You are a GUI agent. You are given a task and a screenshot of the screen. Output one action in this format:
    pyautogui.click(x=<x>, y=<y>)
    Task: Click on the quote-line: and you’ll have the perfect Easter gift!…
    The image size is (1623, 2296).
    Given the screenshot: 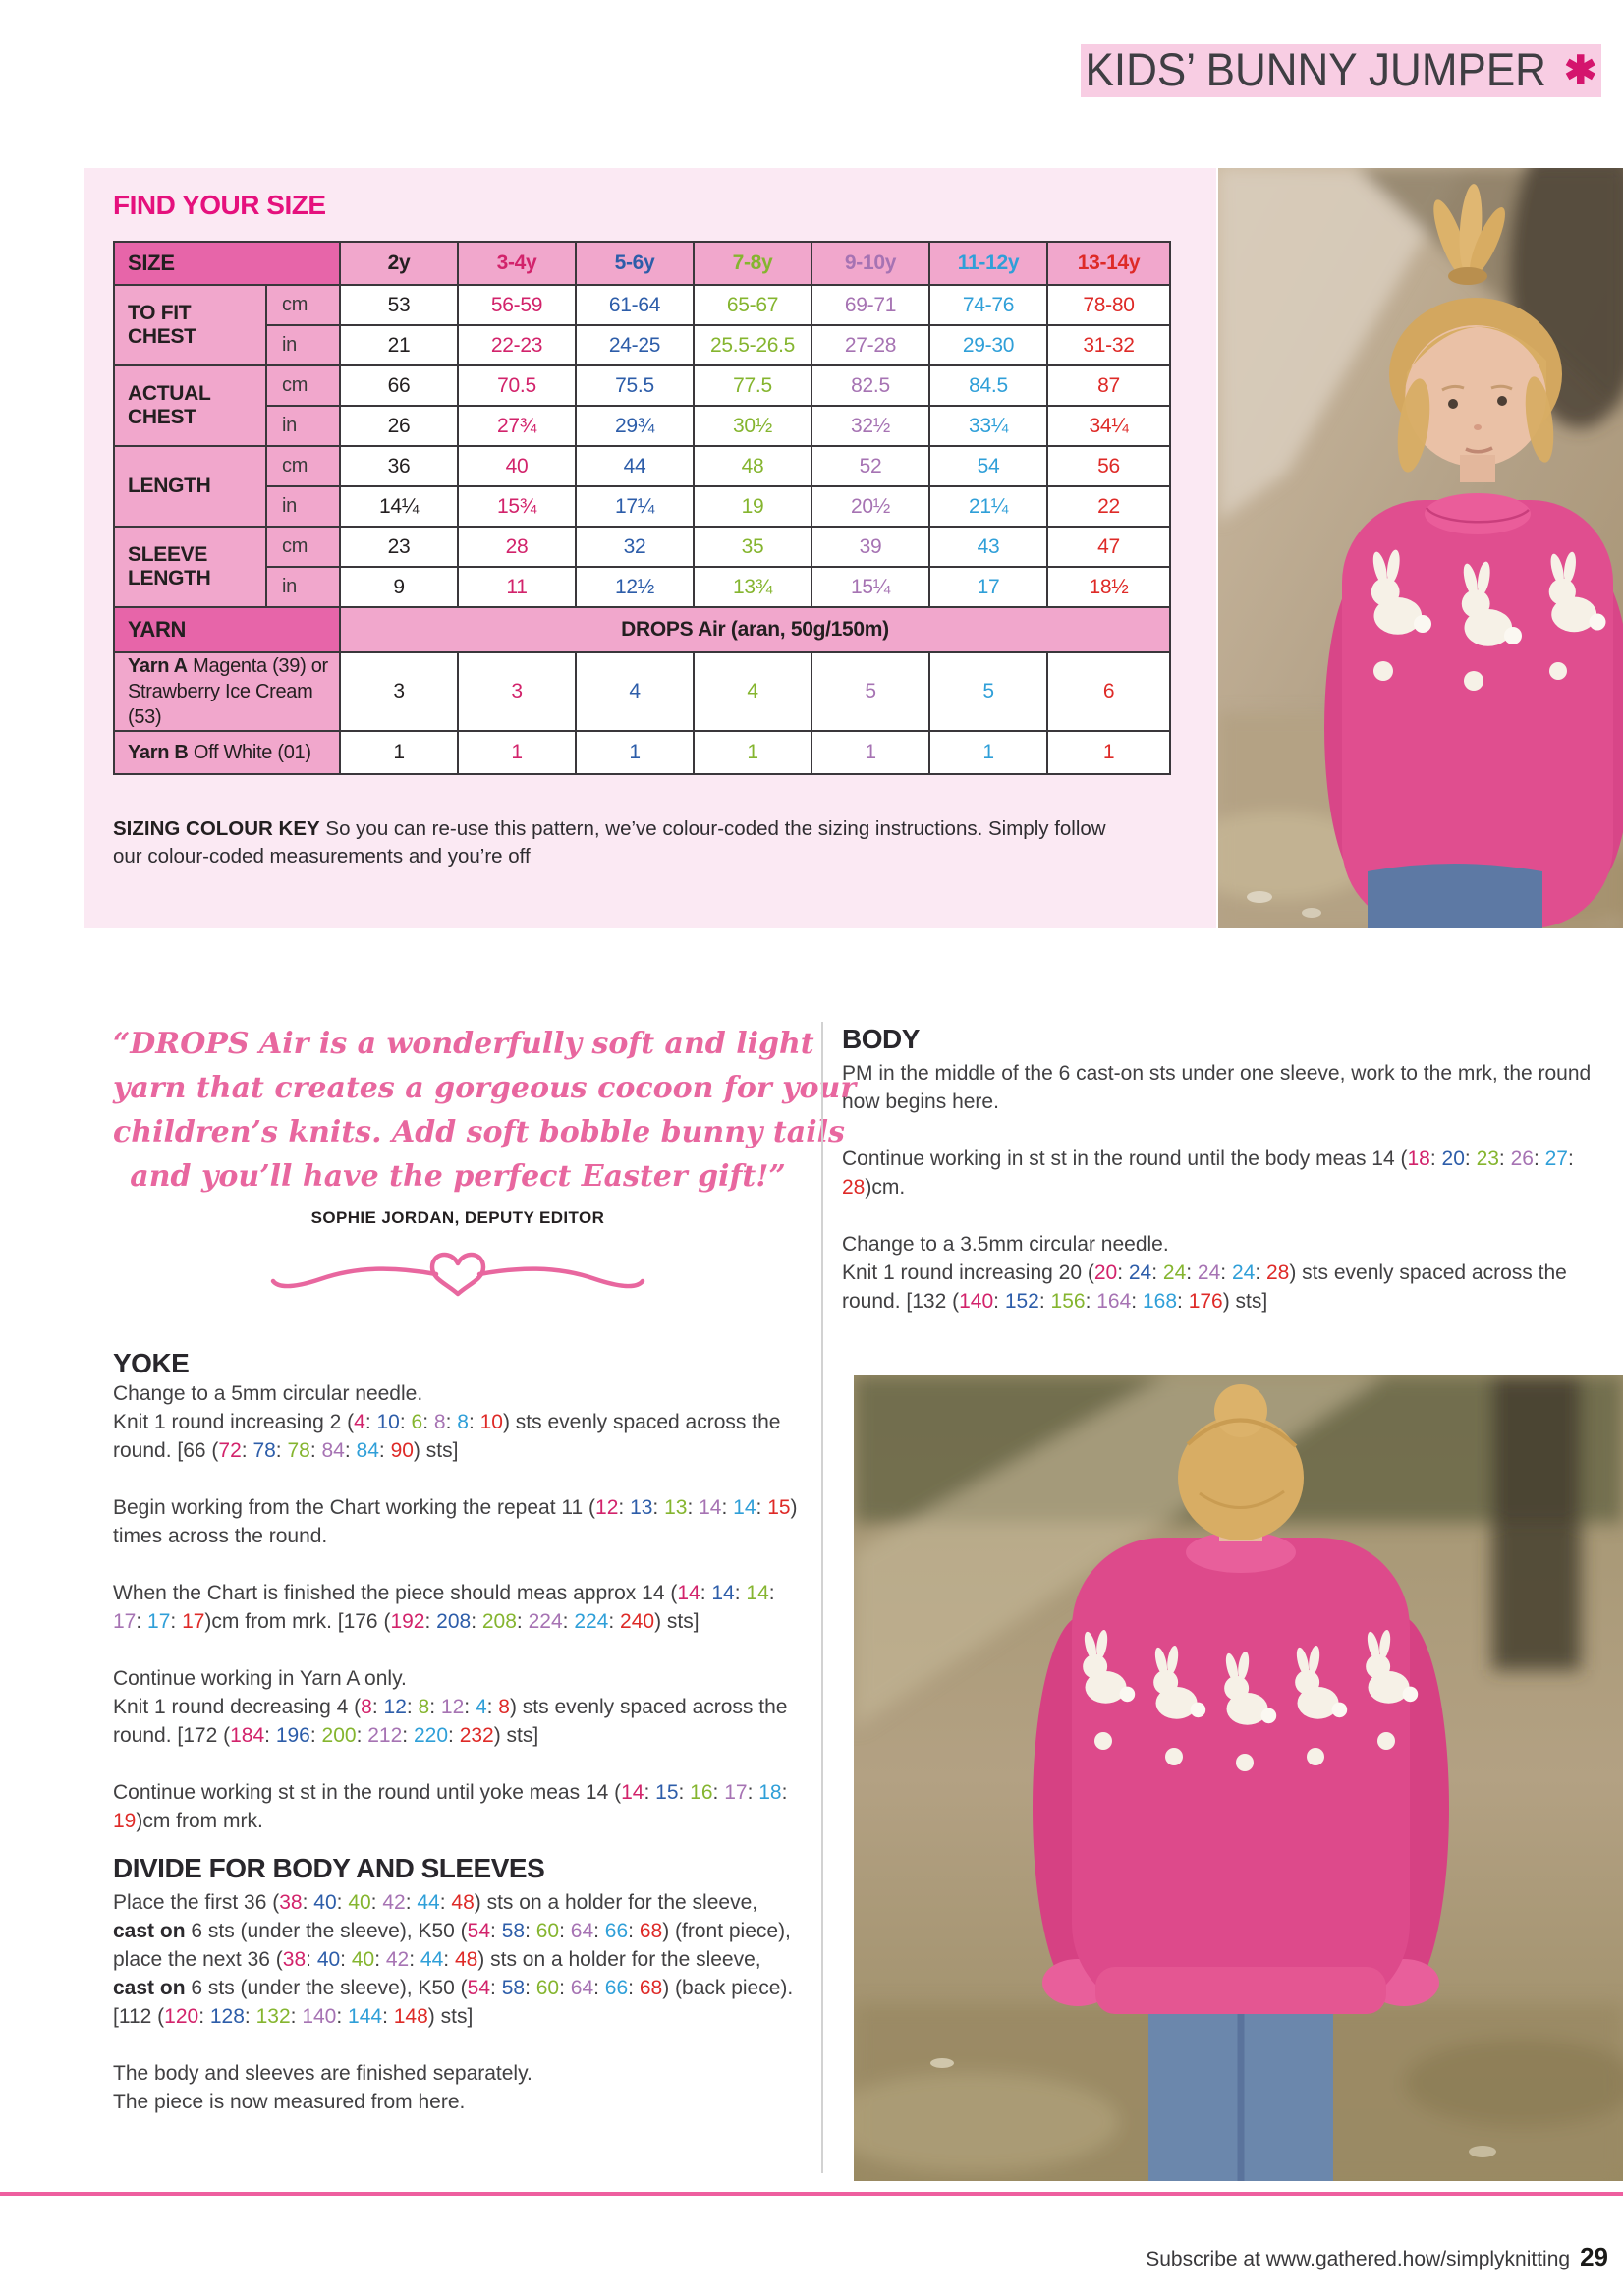 What is the action you would take?
    pyautogui.click(x=458, y=1176)
    